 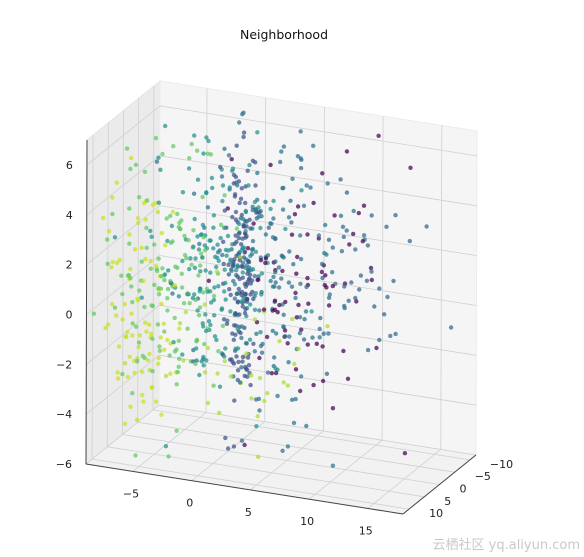 I want to click on x-tick-label: 5, so click(x=248, y=512).